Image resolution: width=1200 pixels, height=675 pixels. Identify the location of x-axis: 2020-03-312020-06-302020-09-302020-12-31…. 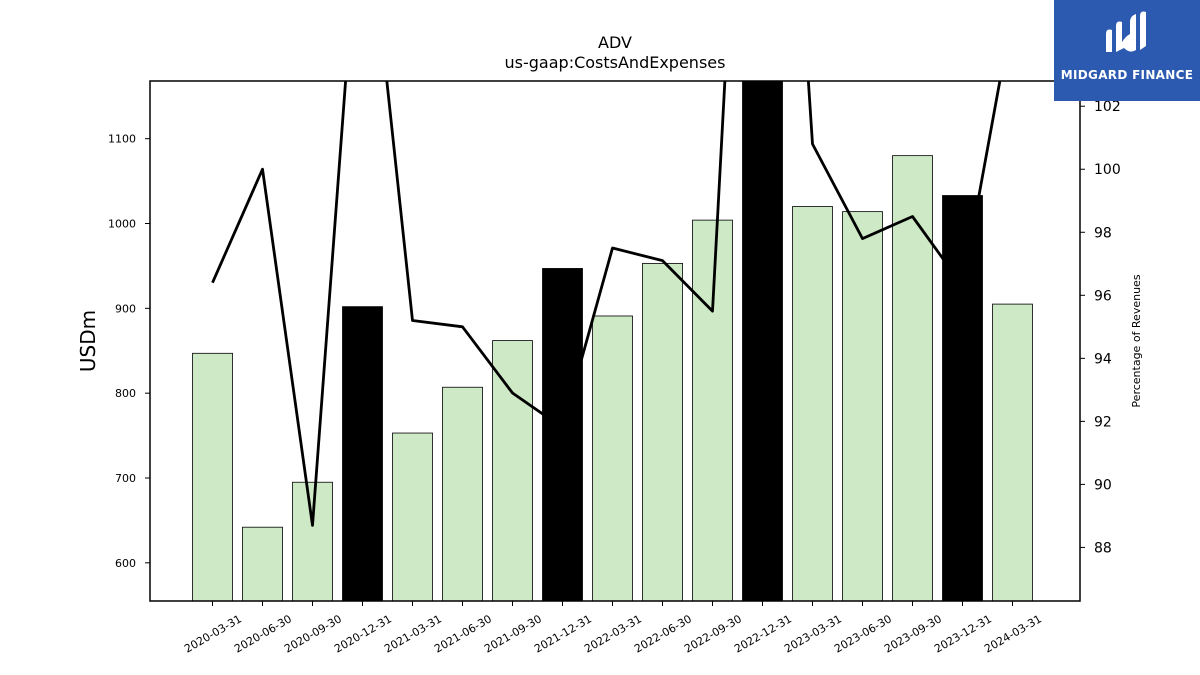
(613, 628).